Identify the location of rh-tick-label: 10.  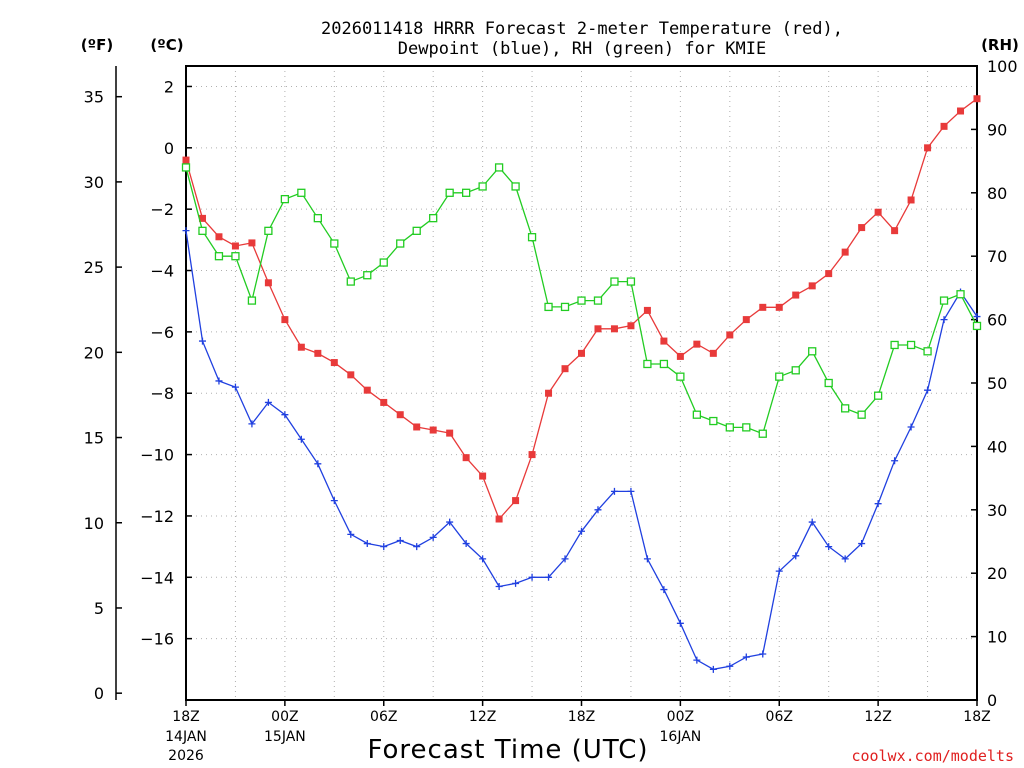
(997, 637).